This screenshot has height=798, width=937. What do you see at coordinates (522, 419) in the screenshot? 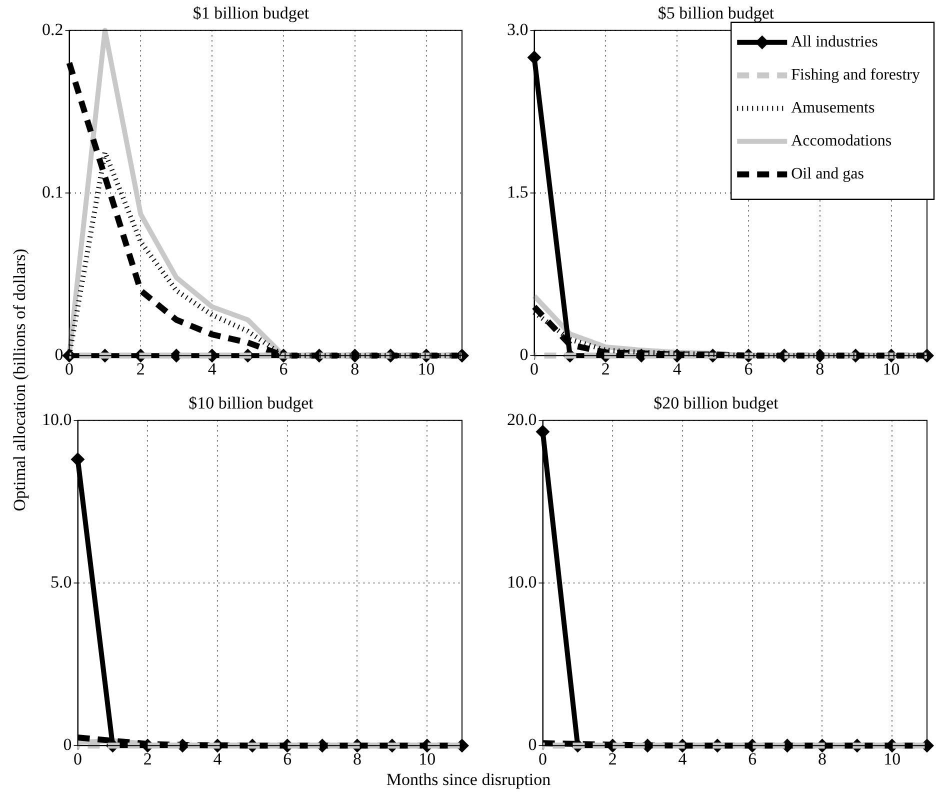
I see `y-tick-label: 20.0` at bounding box center [522, 419].